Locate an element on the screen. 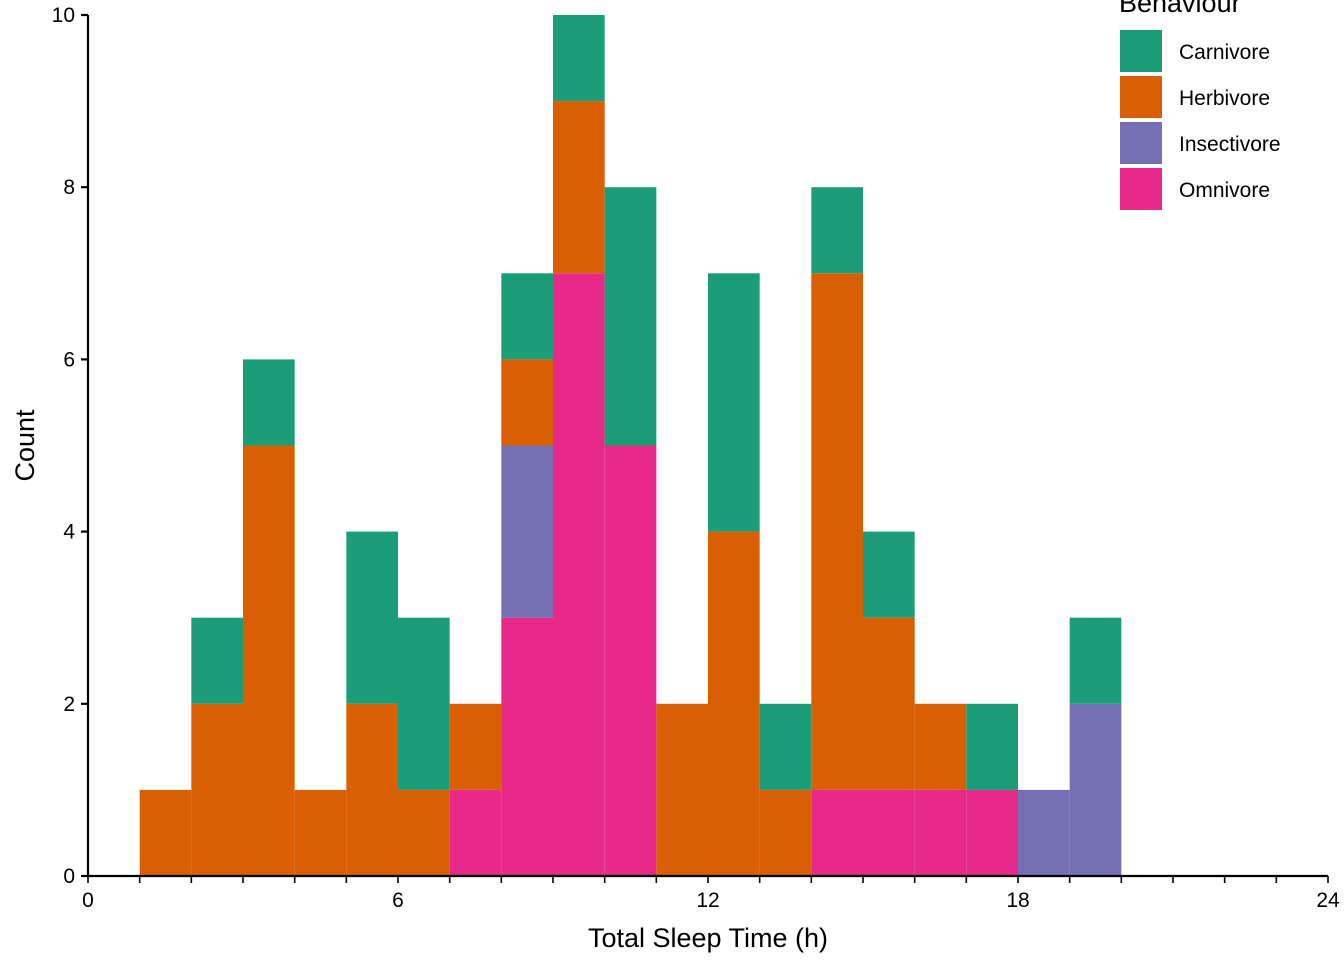 Image resolution: width=1344 pixels, height=960 pixels. legend-label-herbivore: Herbivore is located at coordinates (1224, 98).